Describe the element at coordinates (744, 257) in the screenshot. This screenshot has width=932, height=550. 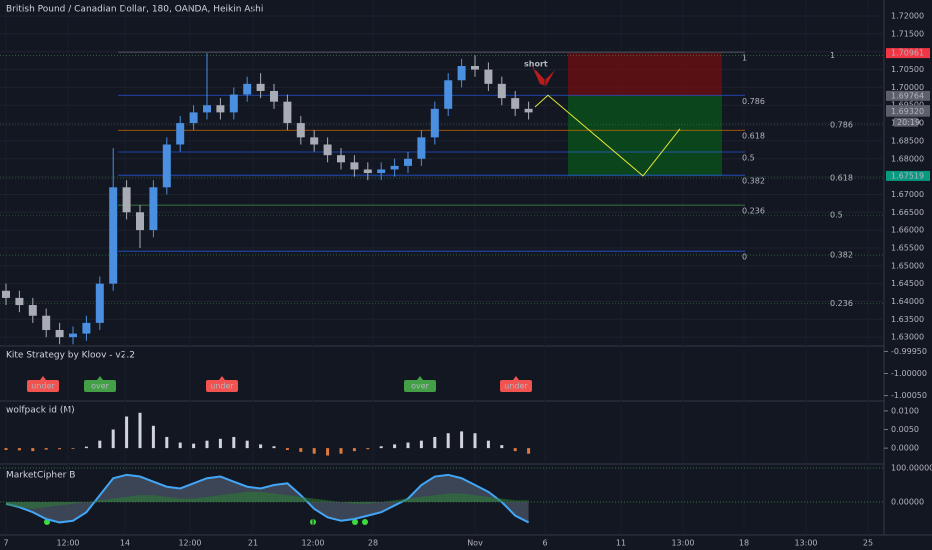
I see `fib-label: 0` at that location.